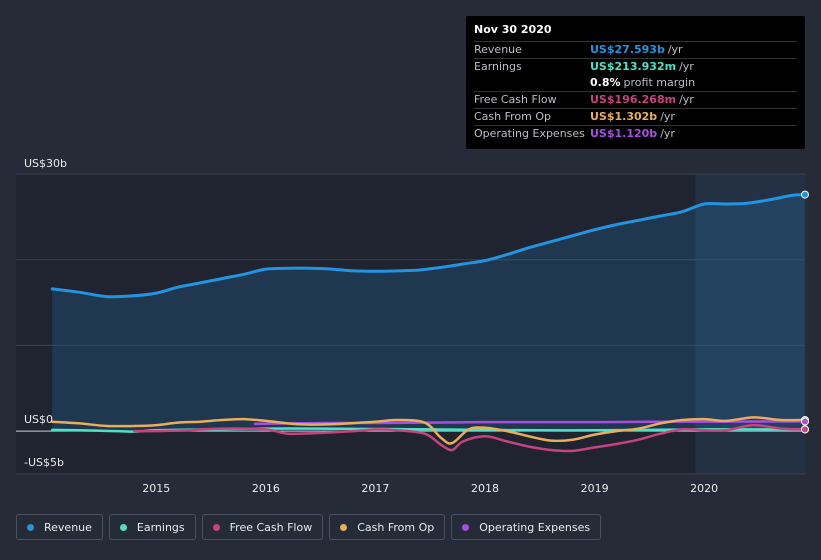 The height and width of the screenshot is (560, 821). Describe the element at coordinates (627, 49) in the screenshot. I see `tooltip-row-value: US$27.593b` at that location.